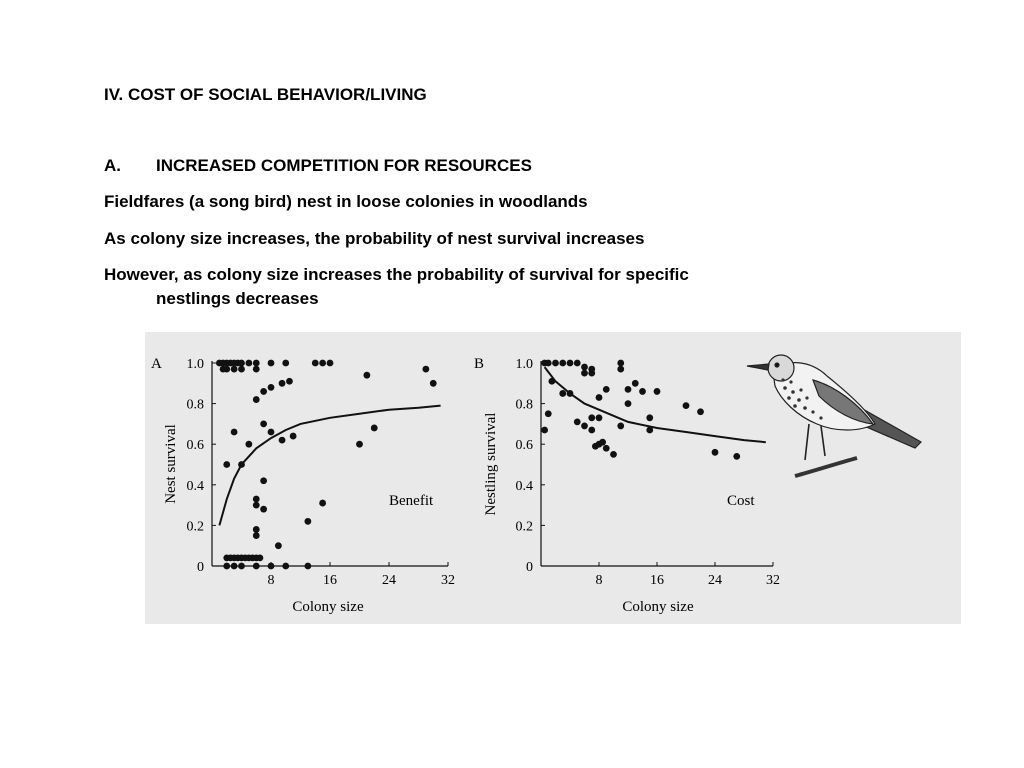  I want to click on panel-a-points, so click(326, 464).